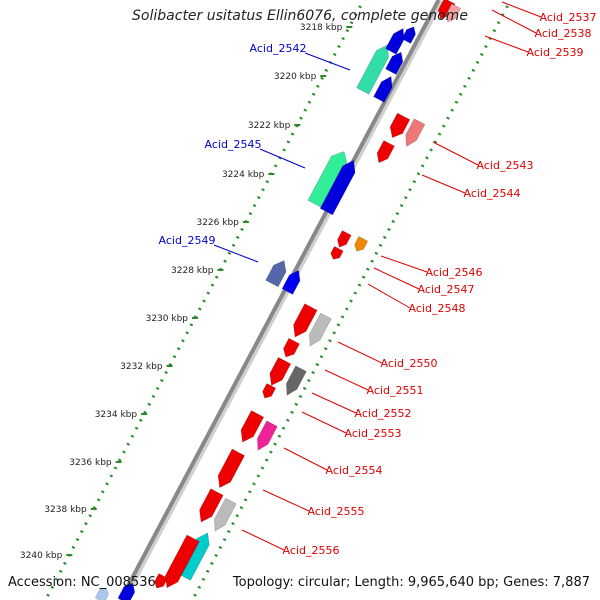  Describe the element at coordinates (446, 289) in the screenshot. I see `gene-label-reverse: Acid_2547` at that location.